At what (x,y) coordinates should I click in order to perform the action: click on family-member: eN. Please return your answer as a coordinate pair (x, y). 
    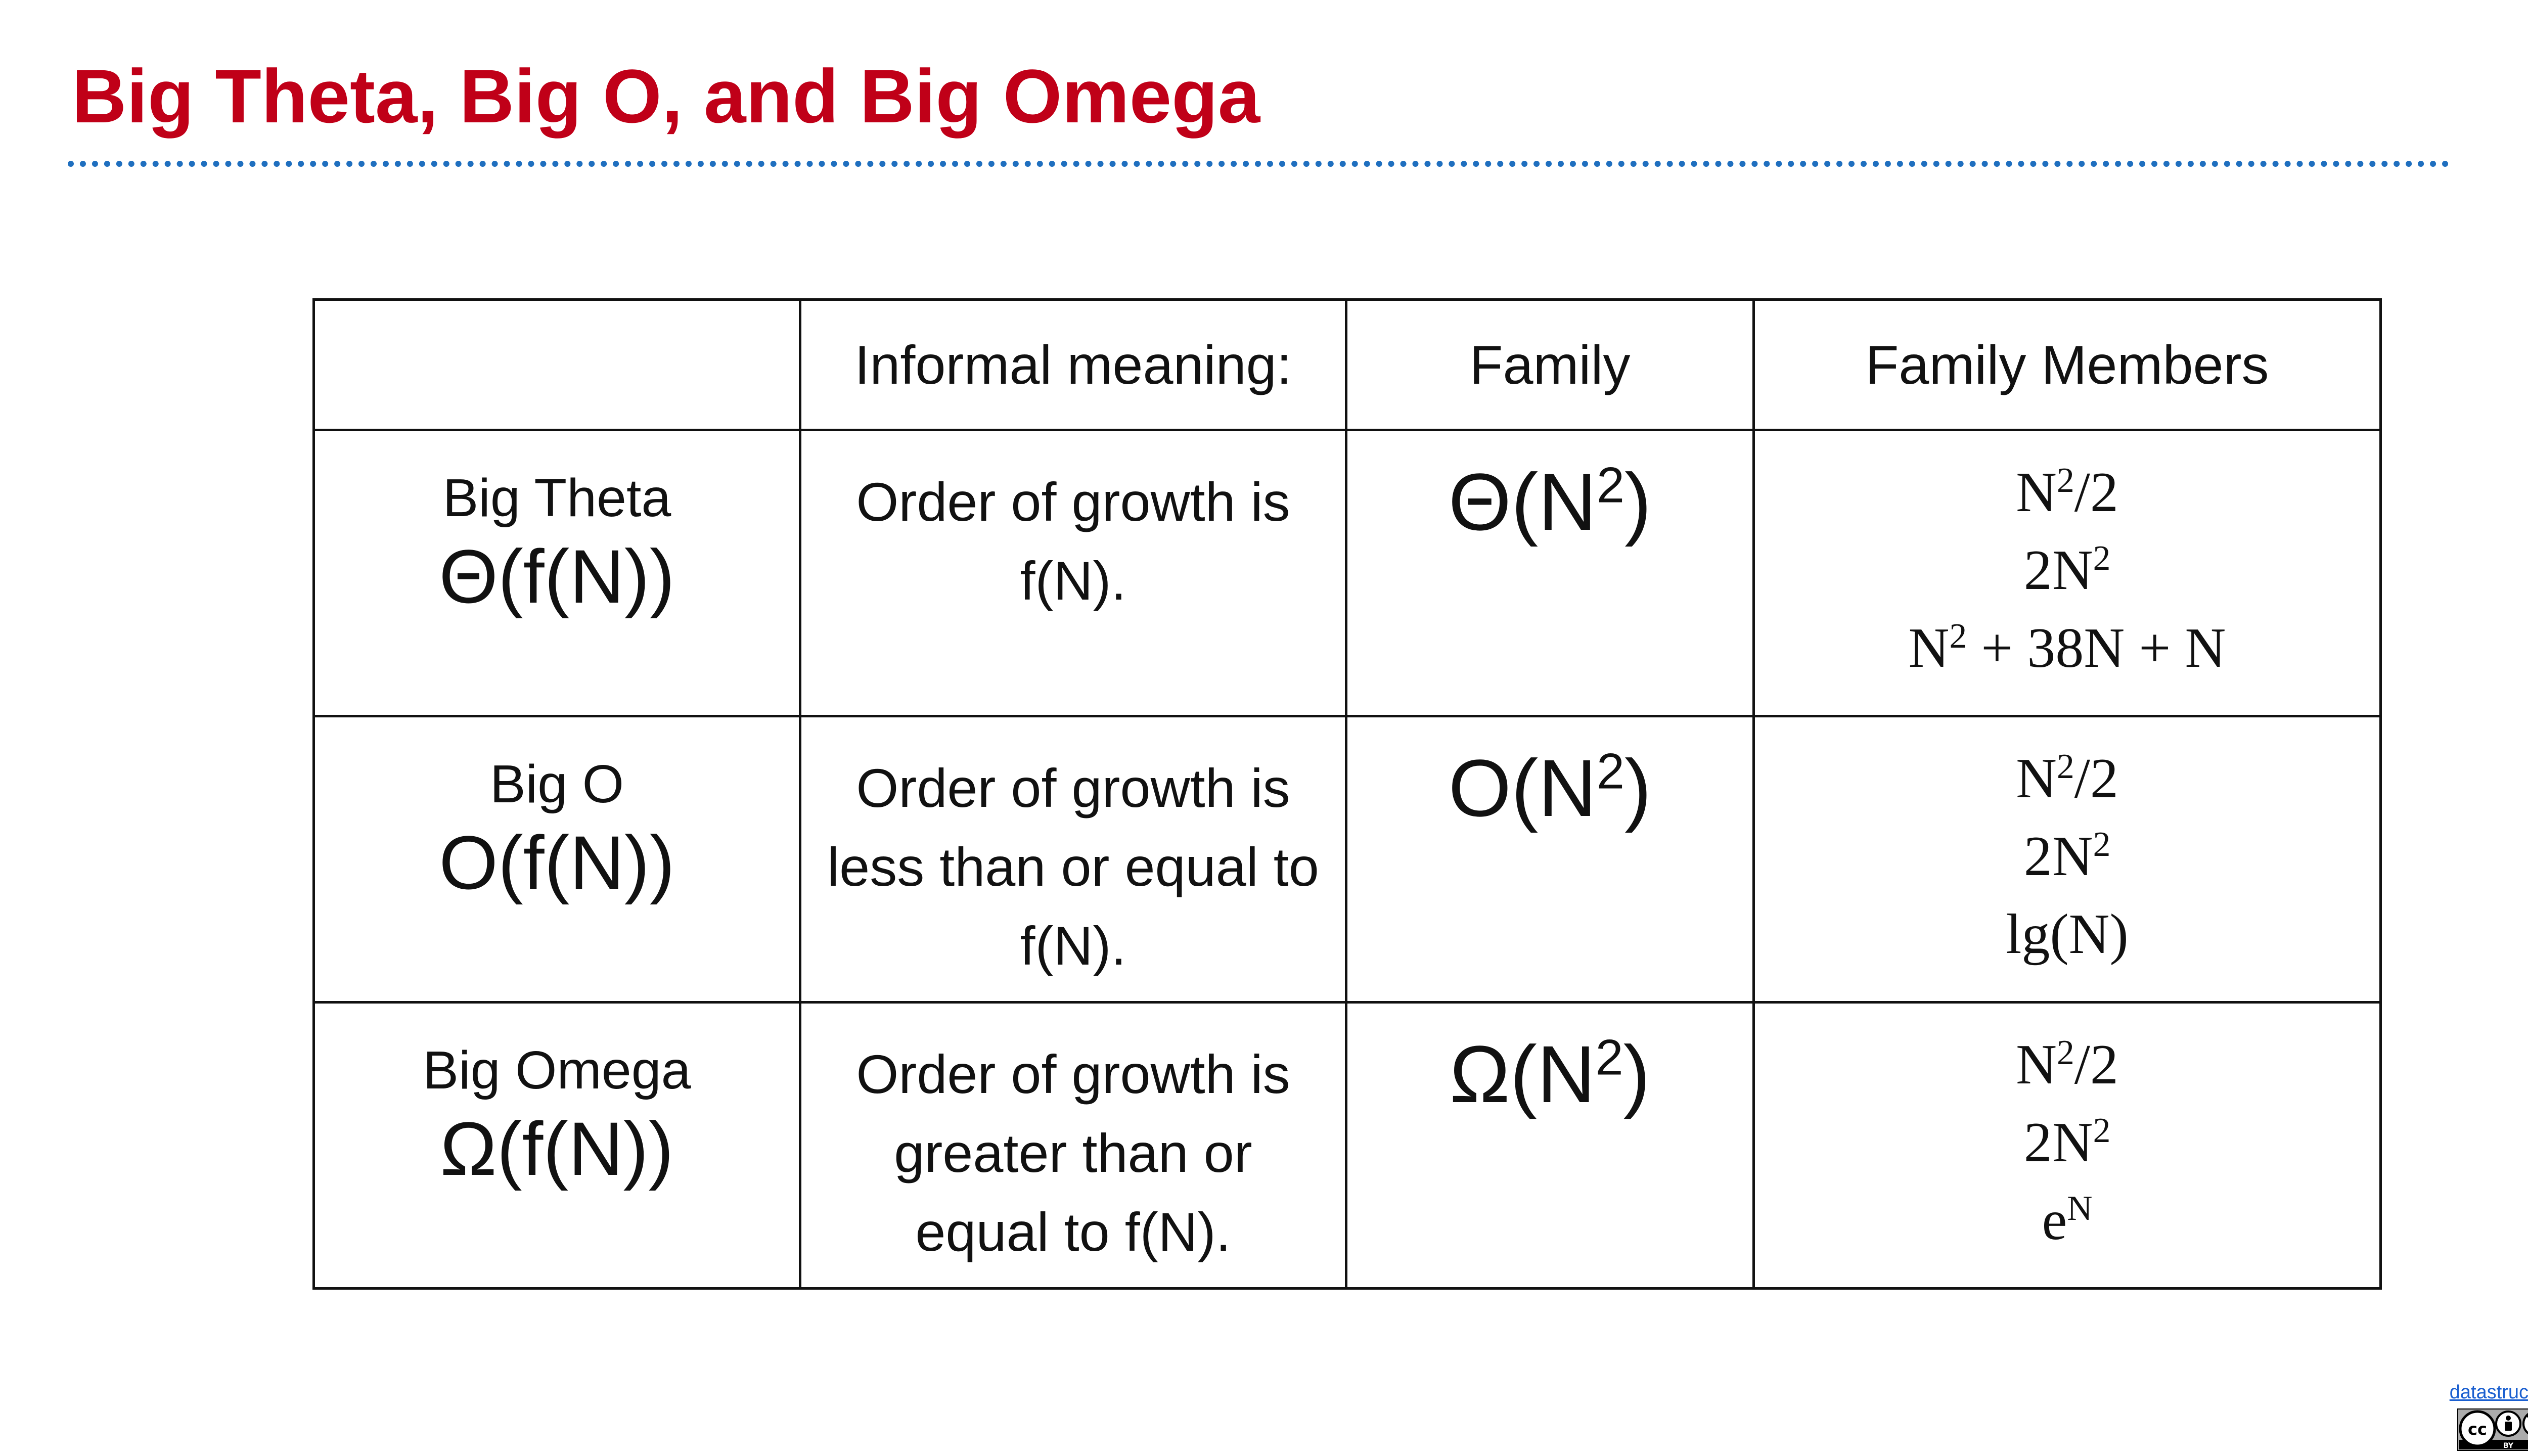
    Looking at the image, I should click on (2068, 1220).